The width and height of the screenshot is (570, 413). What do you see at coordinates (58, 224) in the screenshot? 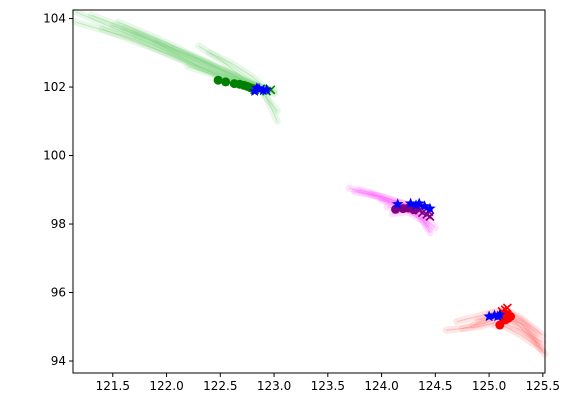
I see `y-tick-label: 98` at bounding box center [58, 224].